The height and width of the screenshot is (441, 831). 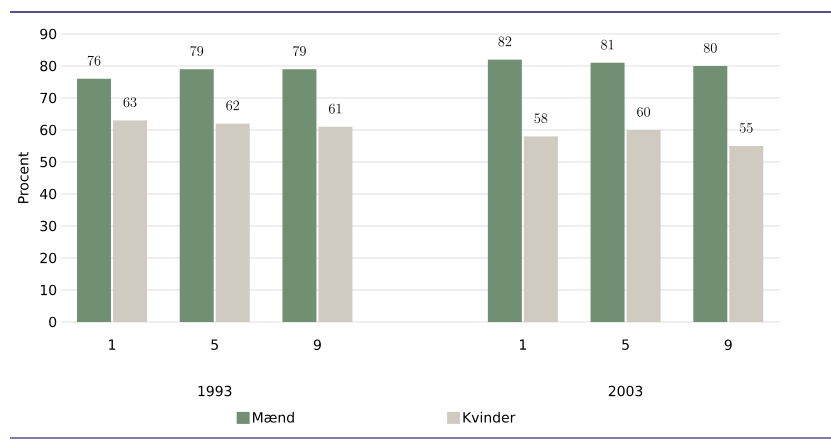 I want to click on y-tick-label: 50, so click(x=48, y=162).